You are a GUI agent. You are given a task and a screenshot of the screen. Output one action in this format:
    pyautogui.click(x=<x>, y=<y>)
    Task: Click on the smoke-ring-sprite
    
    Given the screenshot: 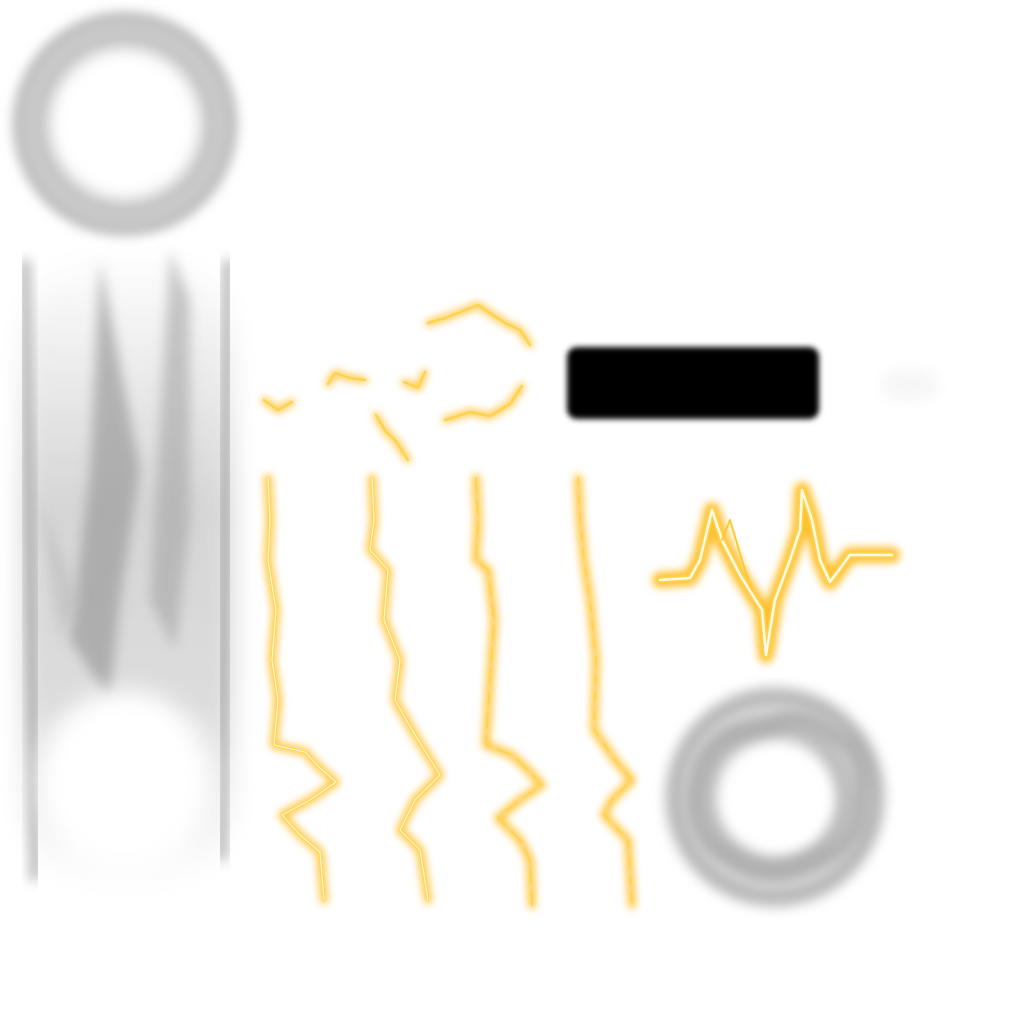 What is the action you would take?
    pyautogui.click(x=775, y=797)
    